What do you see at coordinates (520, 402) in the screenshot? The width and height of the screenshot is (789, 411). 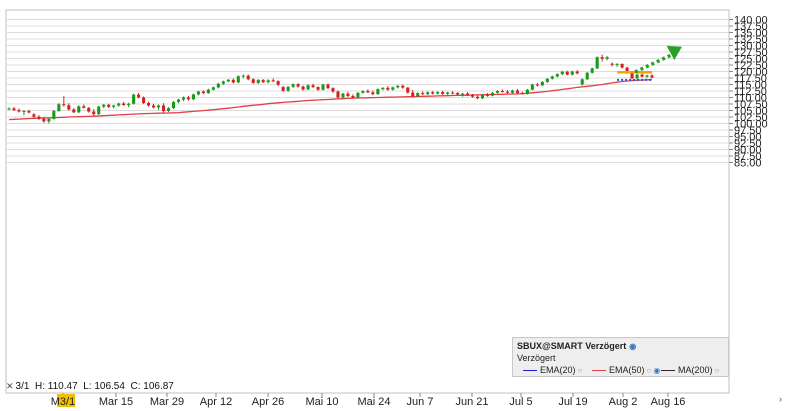 I see `x-tick-label: Jul 5` at bounding box center [520, 402].